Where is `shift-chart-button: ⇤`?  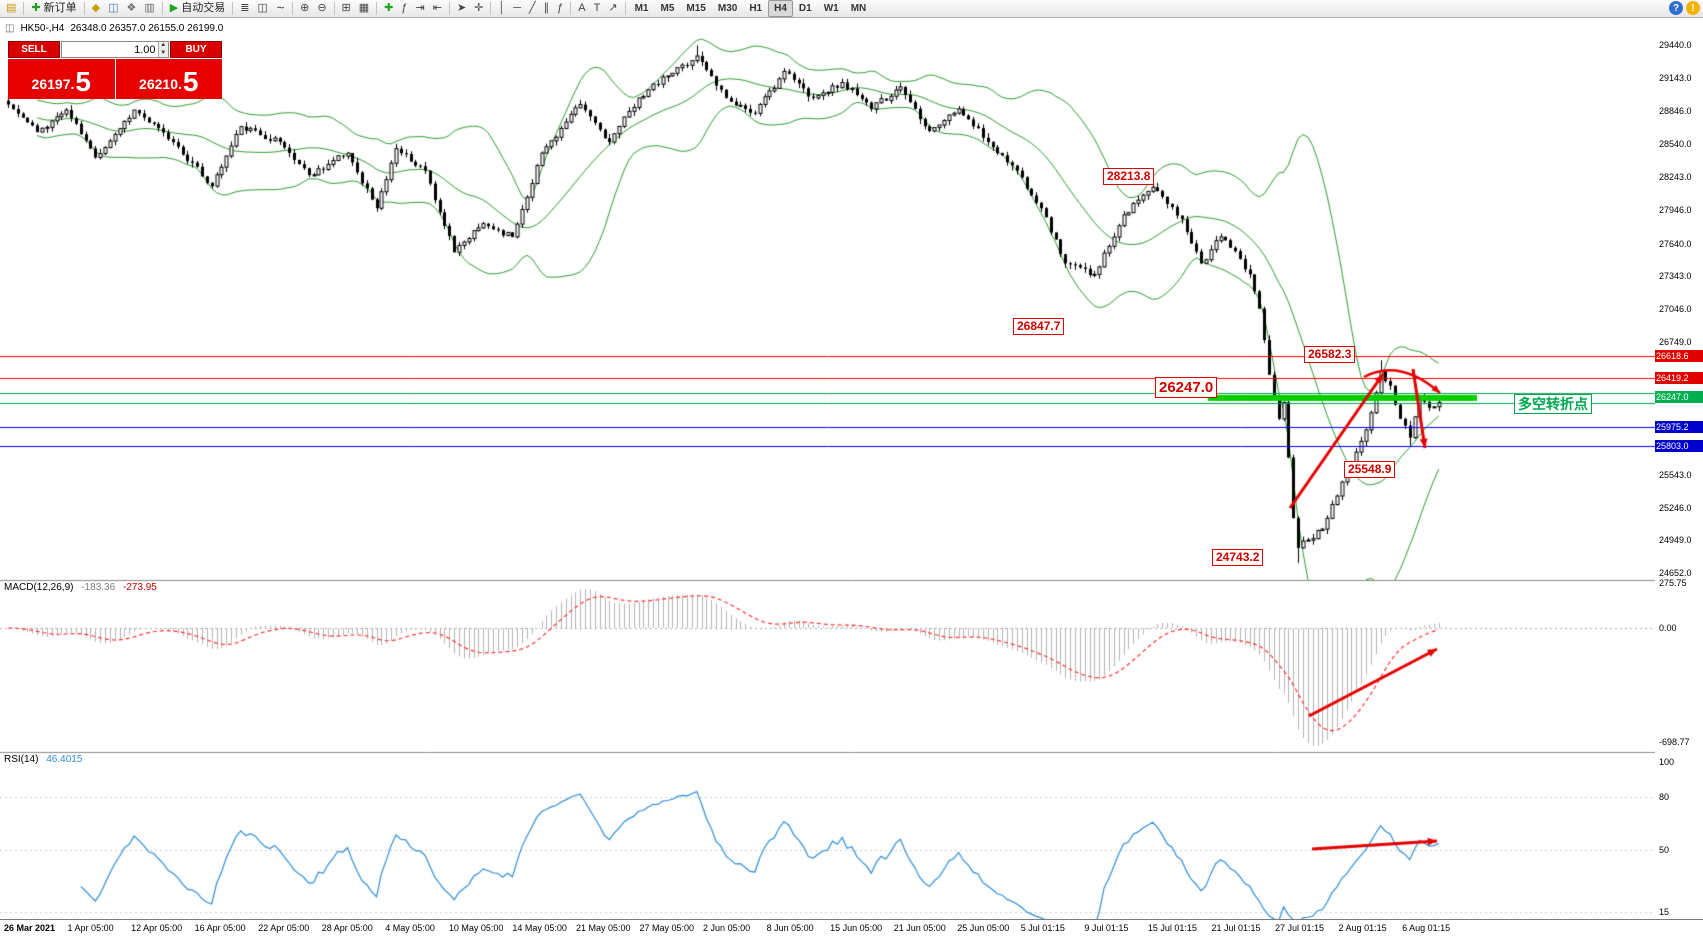 shift-chart-button: ⇤ is located at coordinates (437, 8).